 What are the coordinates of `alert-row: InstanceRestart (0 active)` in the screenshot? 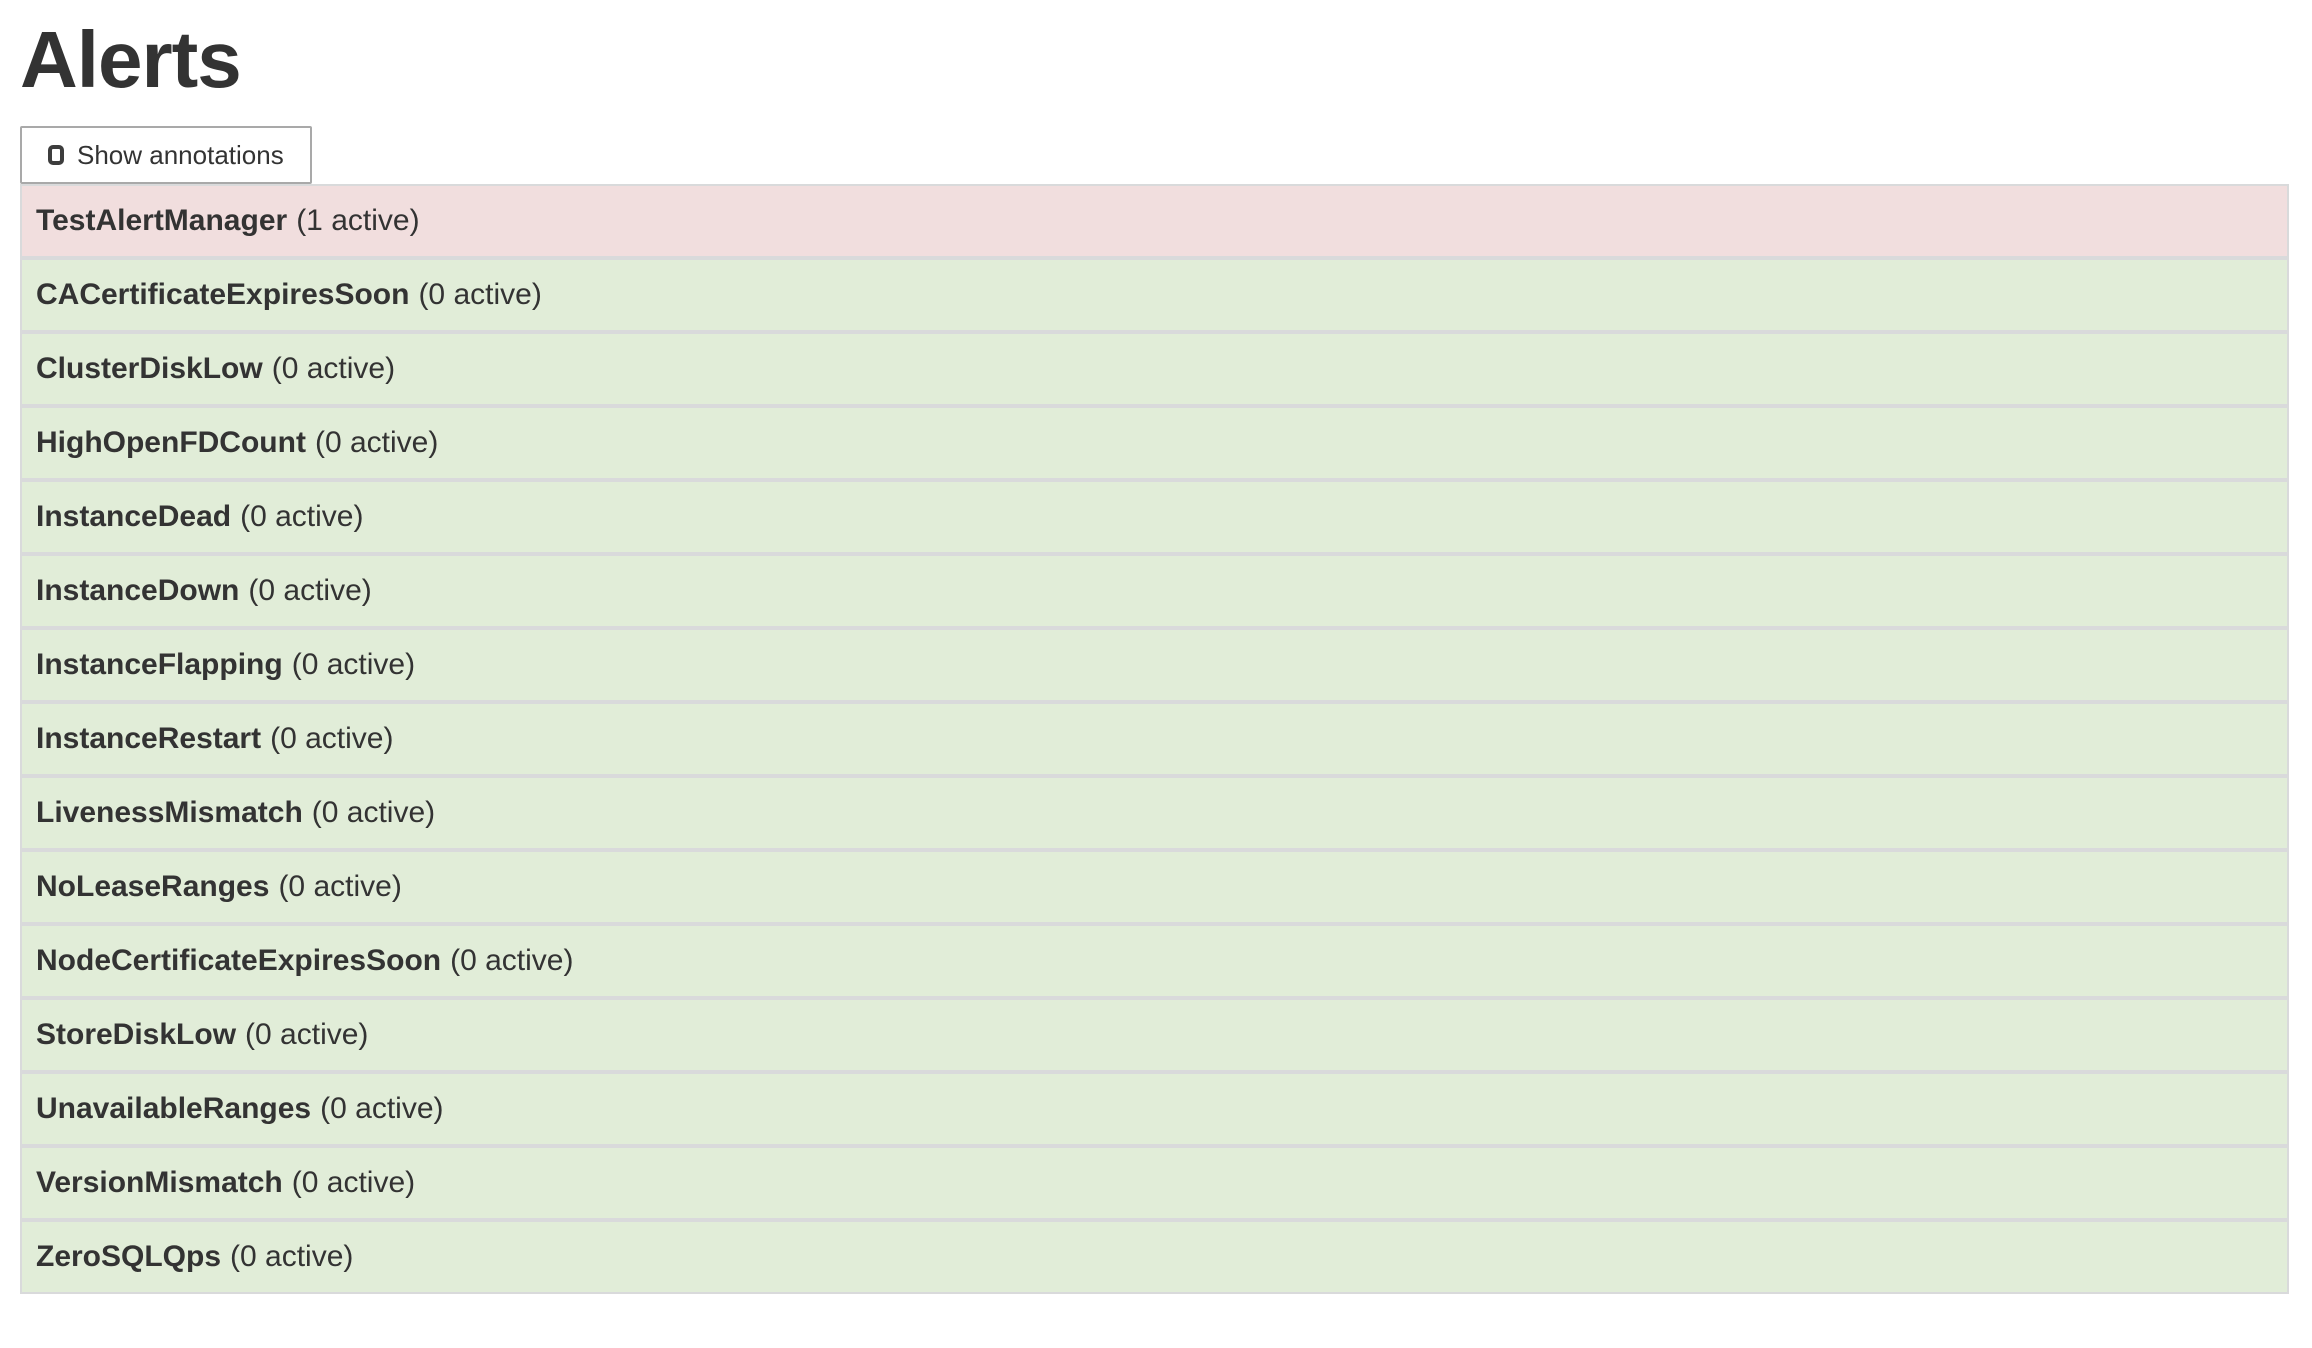 It's located at (1154, 739).